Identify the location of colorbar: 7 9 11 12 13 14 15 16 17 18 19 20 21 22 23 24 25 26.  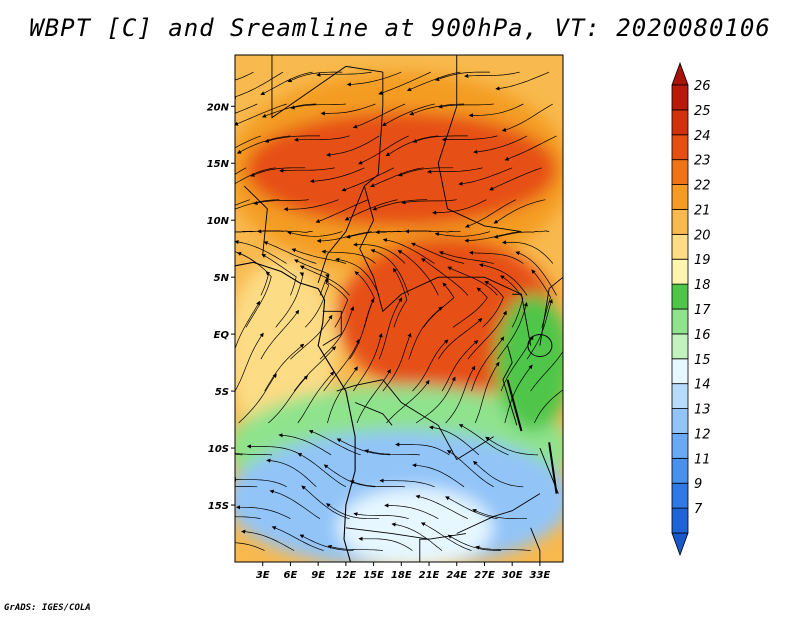
(691, 309).